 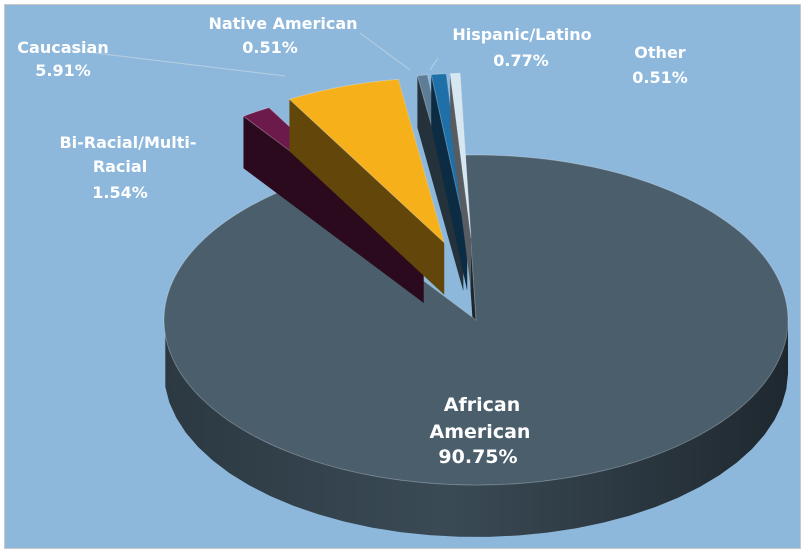 I want to click on leader-line-native-american, so click(x=385, y=51).